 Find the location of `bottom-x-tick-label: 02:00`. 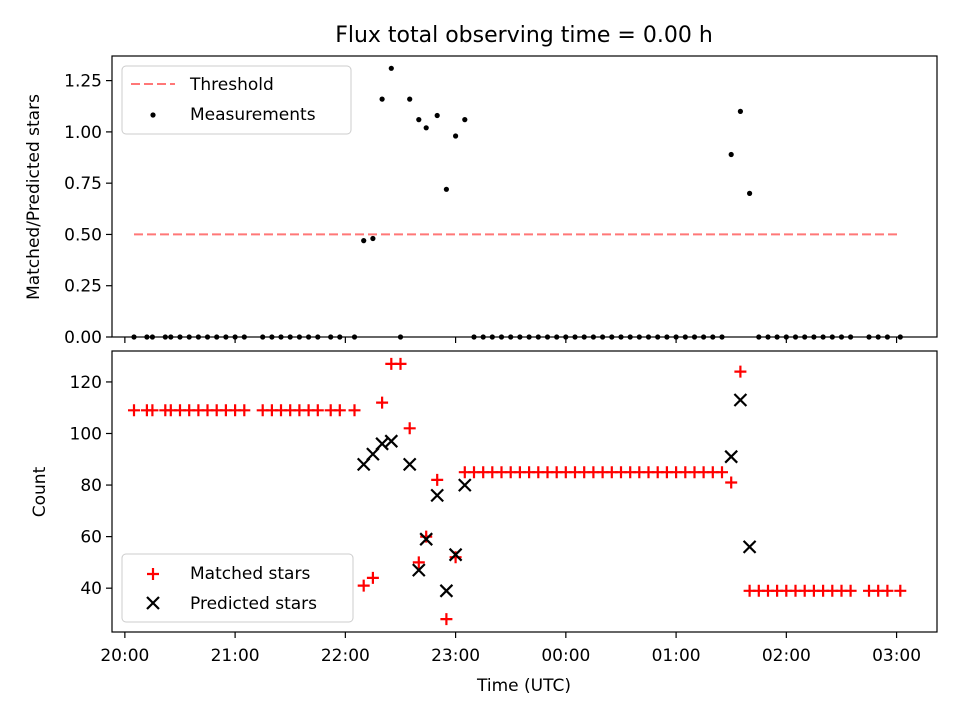

bottom-x-tick-label: 02:00 is located at coordinates (786, 656).